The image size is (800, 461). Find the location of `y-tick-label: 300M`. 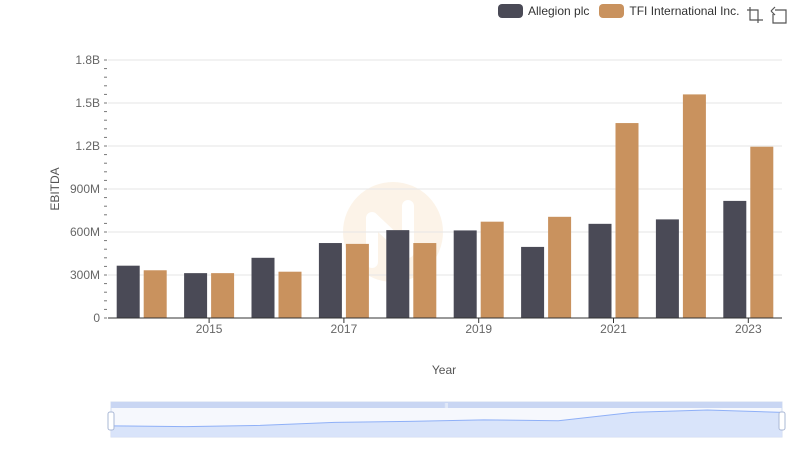

y-tick-label: 300M is located at coordinates (85, 275).